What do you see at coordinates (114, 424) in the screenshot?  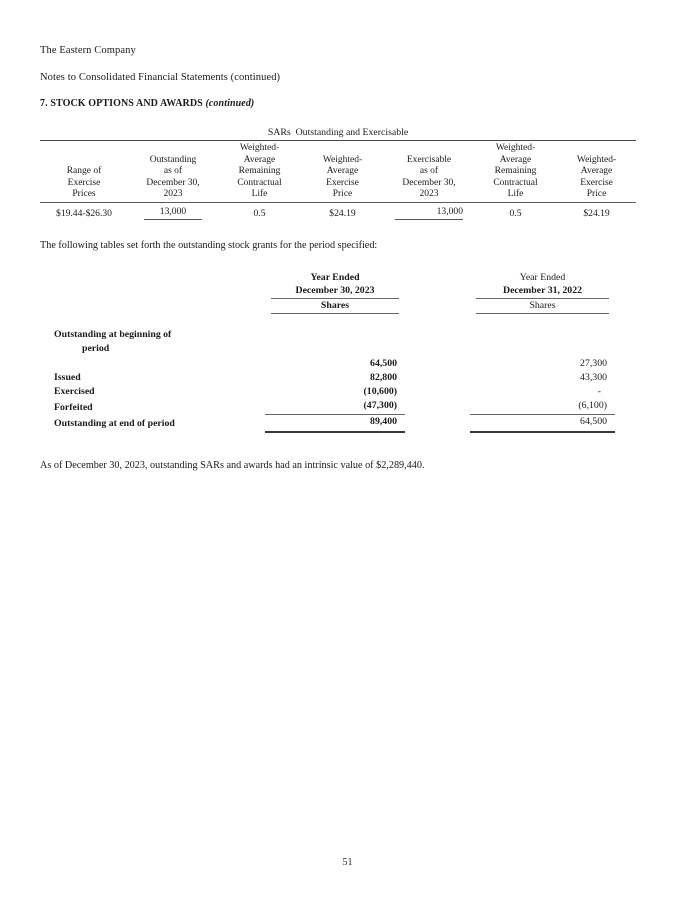 I see `grants-row-label-outstanding-end: Outstanding at end of period` at bounding box center [114, 424].